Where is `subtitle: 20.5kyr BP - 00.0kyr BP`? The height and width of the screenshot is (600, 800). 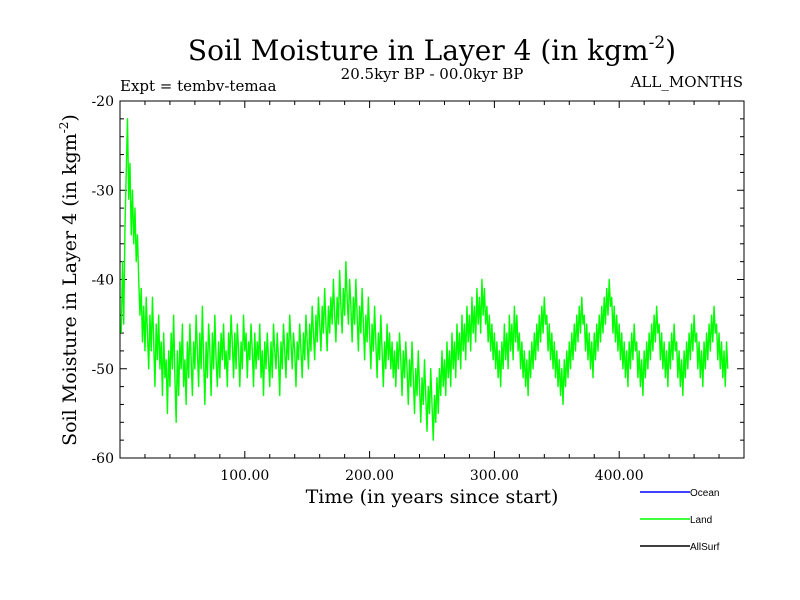
subtitle: 20.5kyr BP - 00.0kyr BP is located at coordinates (432, 74).